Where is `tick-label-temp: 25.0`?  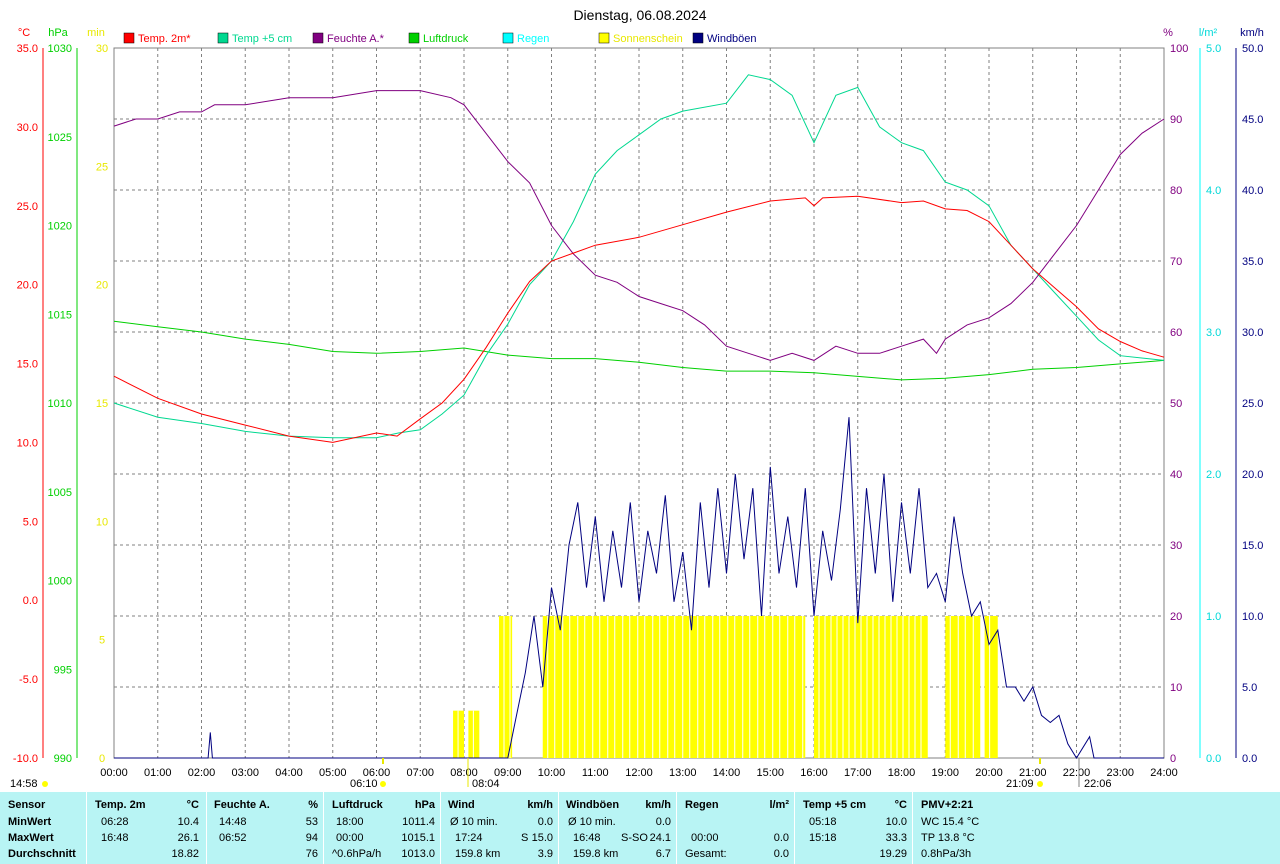 tick-label-temp: 25.0 is located at coordinates (27, 207).